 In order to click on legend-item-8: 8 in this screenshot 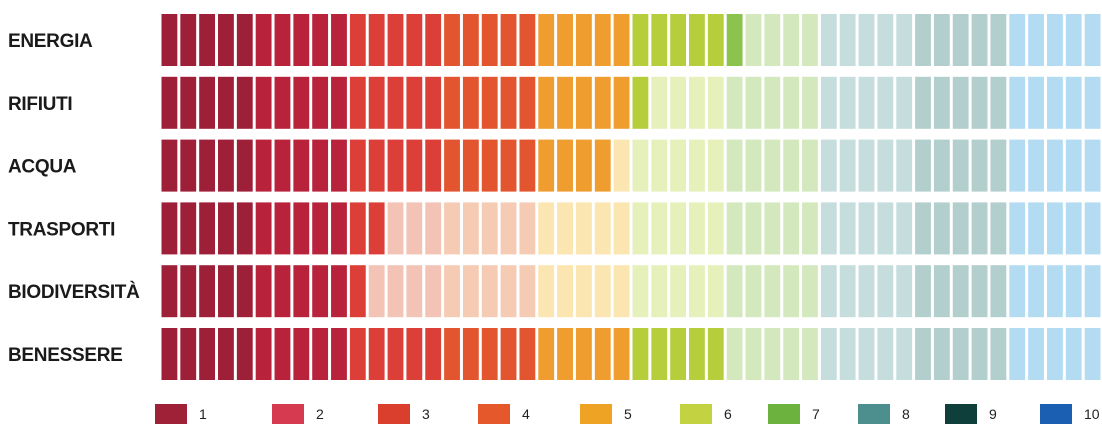, I will do `click(884, 414)`.